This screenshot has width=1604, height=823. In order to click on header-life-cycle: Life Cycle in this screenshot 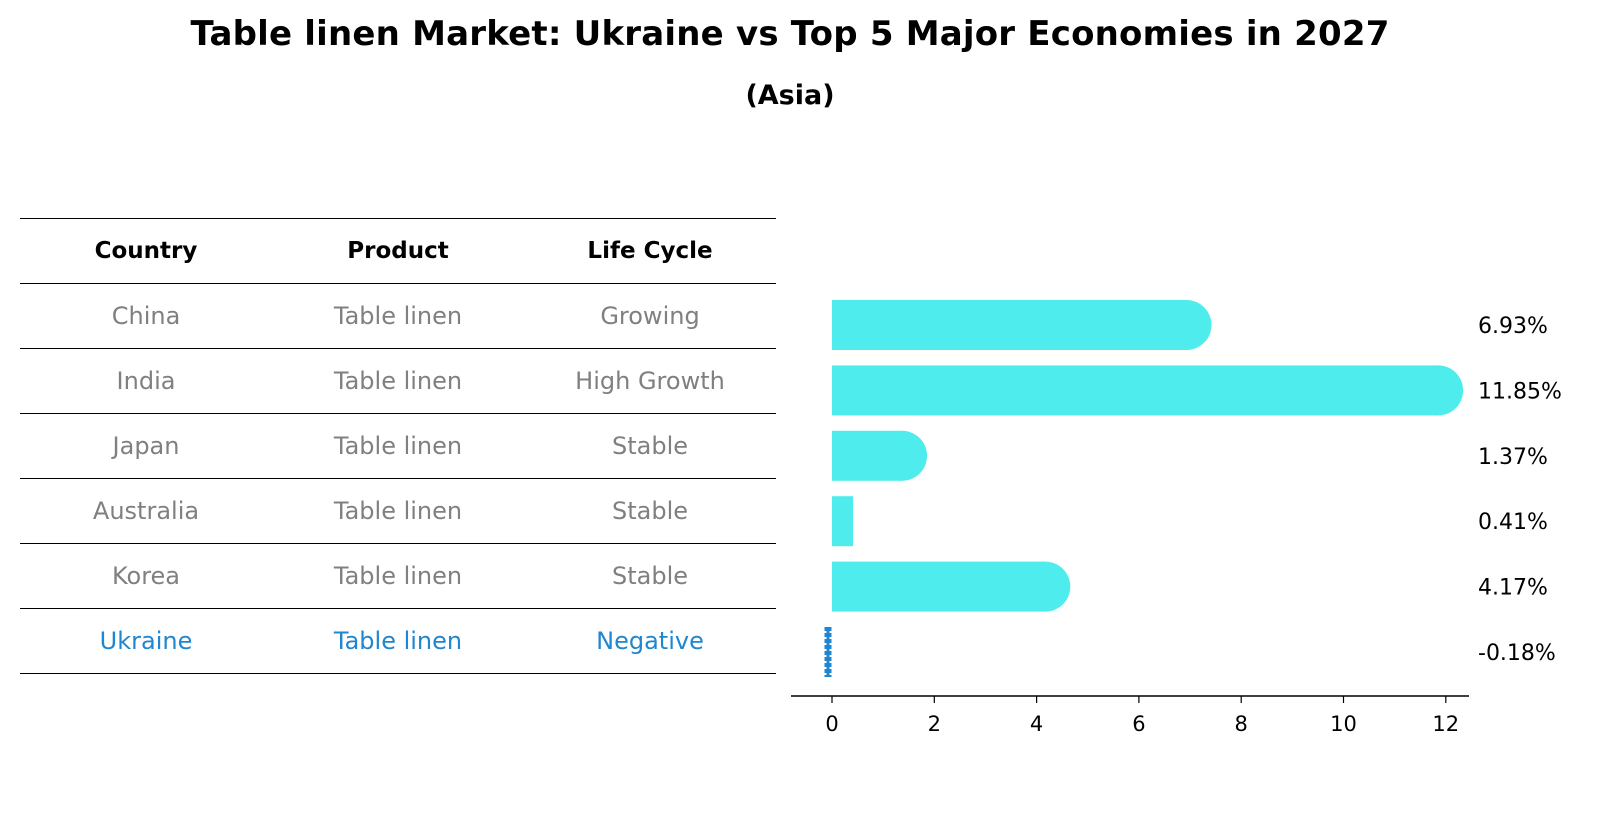, I will do `click(650, 251)`.